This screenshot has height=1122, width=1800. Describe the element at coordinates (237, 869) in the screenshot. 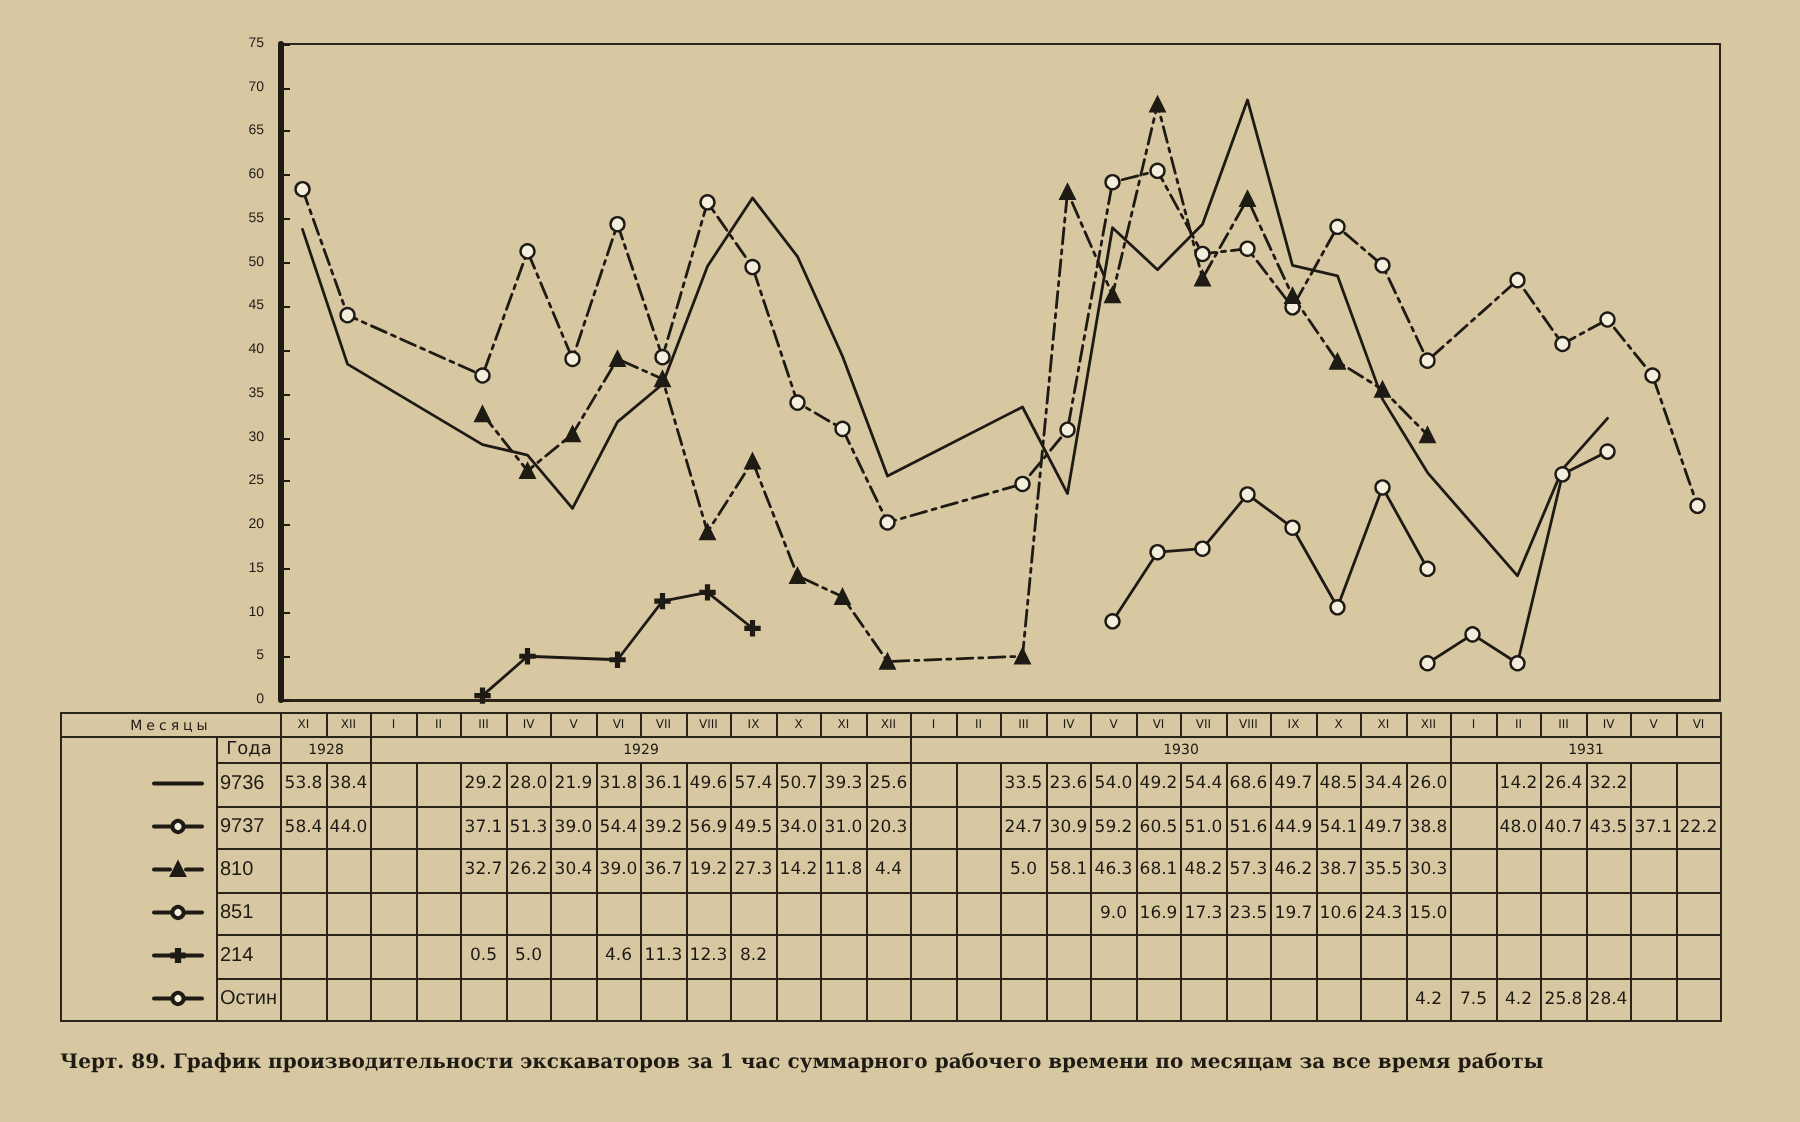

I see `legend-label: 810` at that location.